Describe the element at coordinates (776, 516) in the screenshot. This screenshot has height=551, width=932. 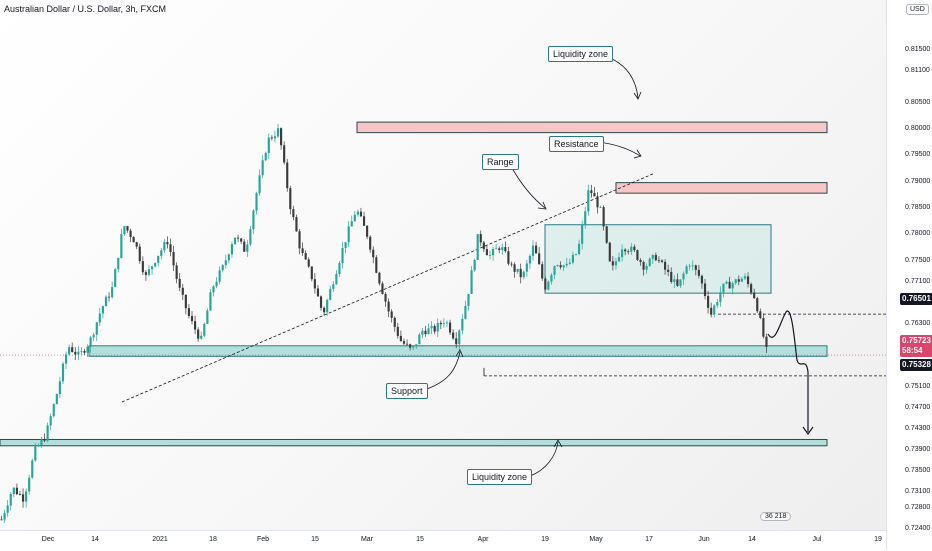
I see `indicator-badge: 36 218` at that location.